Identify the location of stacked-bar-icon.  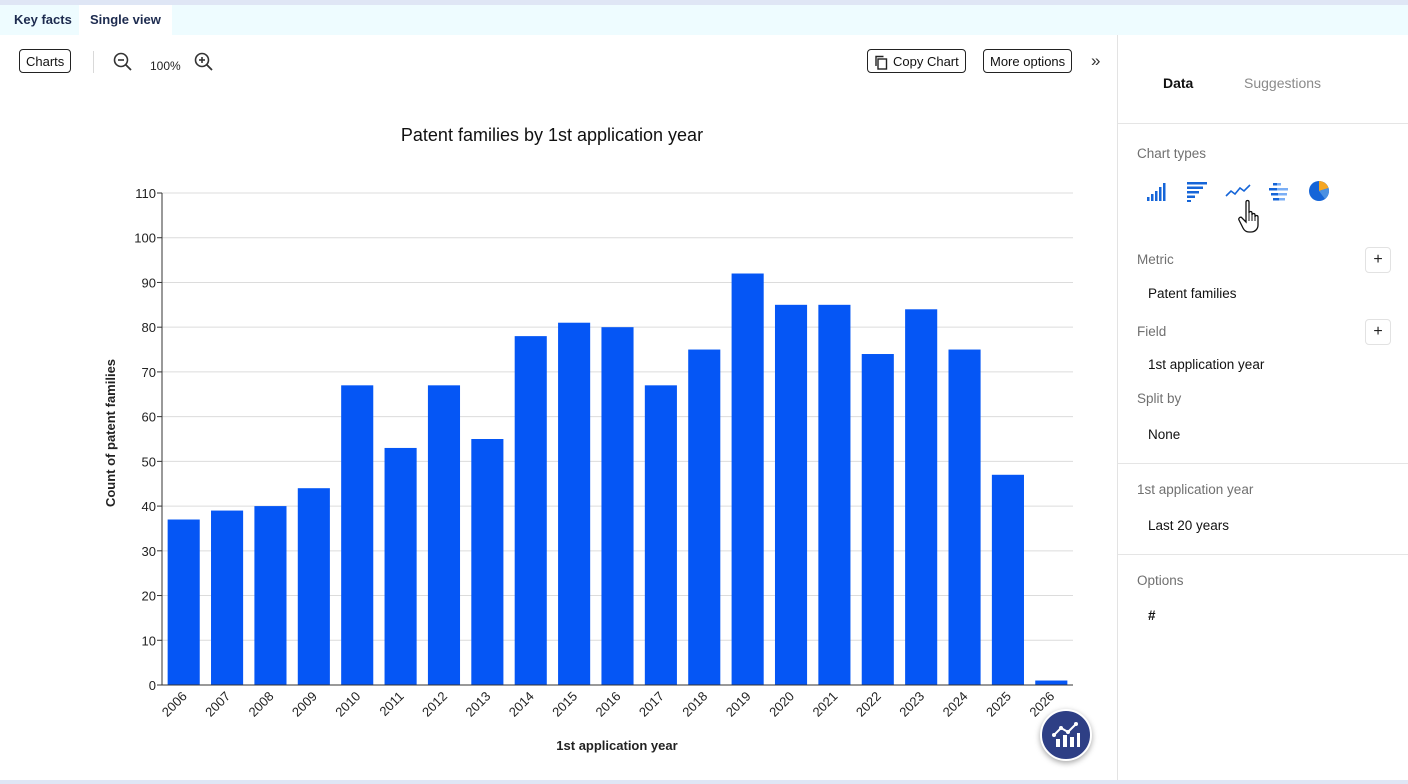
(1279, 193).